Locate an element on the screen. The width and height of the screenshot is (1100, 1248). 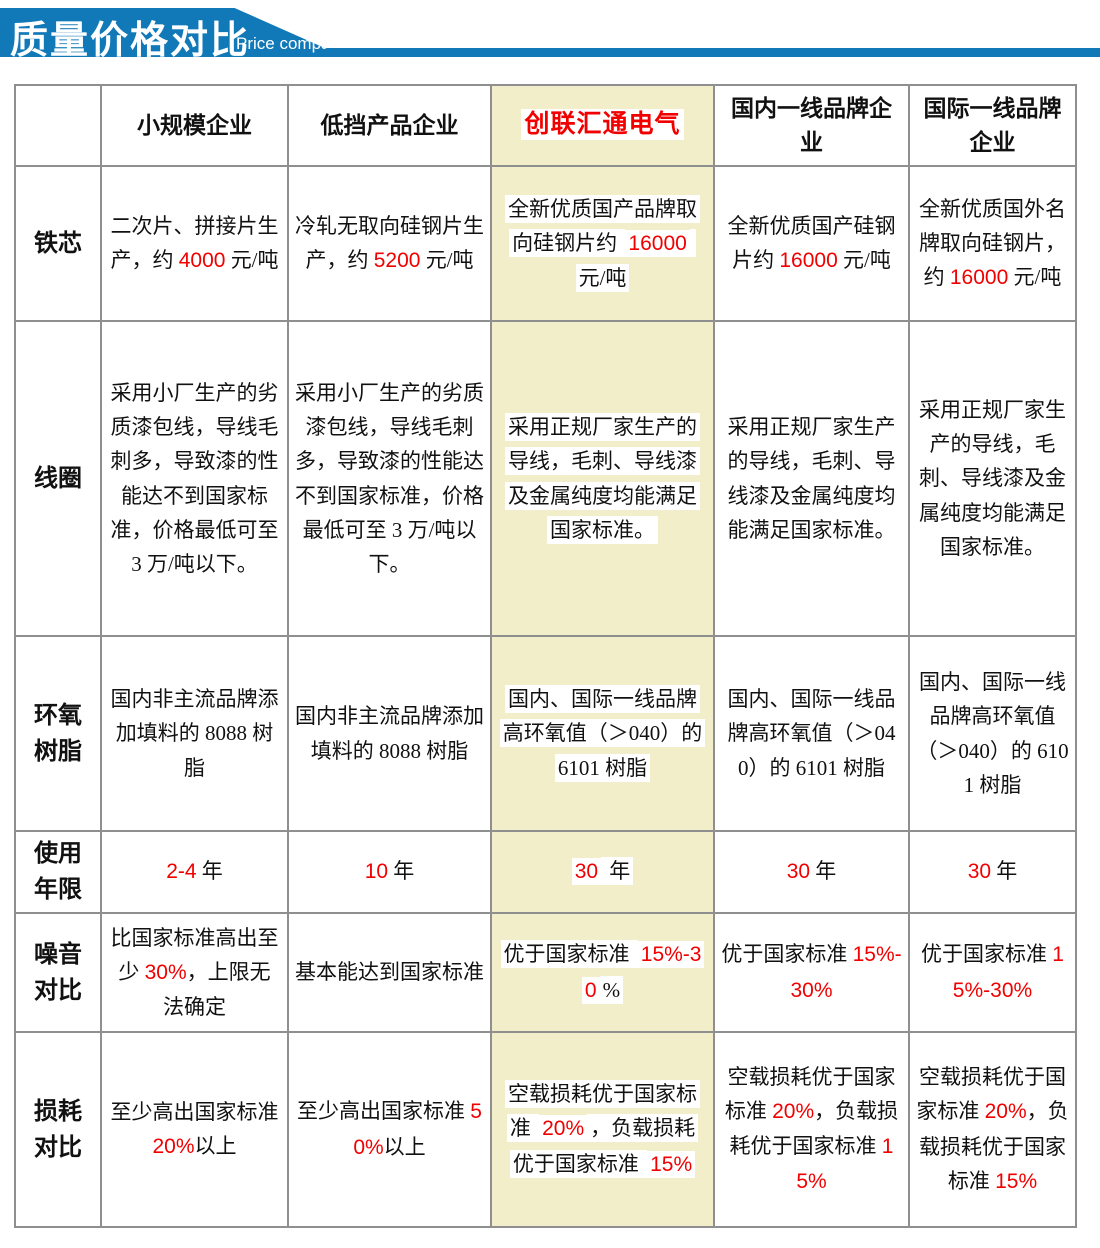
column-header: 创联汇通电气 is located at coordinates (602, 125).